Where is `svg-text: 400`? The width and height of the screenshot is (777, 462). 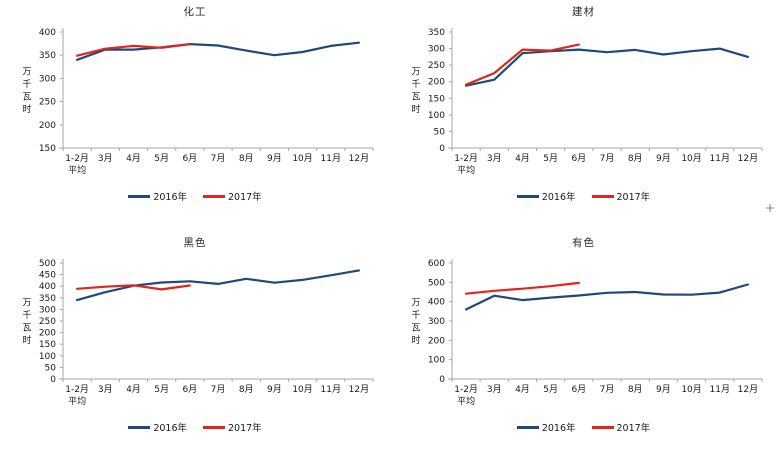 svg-text: 400 is located at coordinates (47, 33).